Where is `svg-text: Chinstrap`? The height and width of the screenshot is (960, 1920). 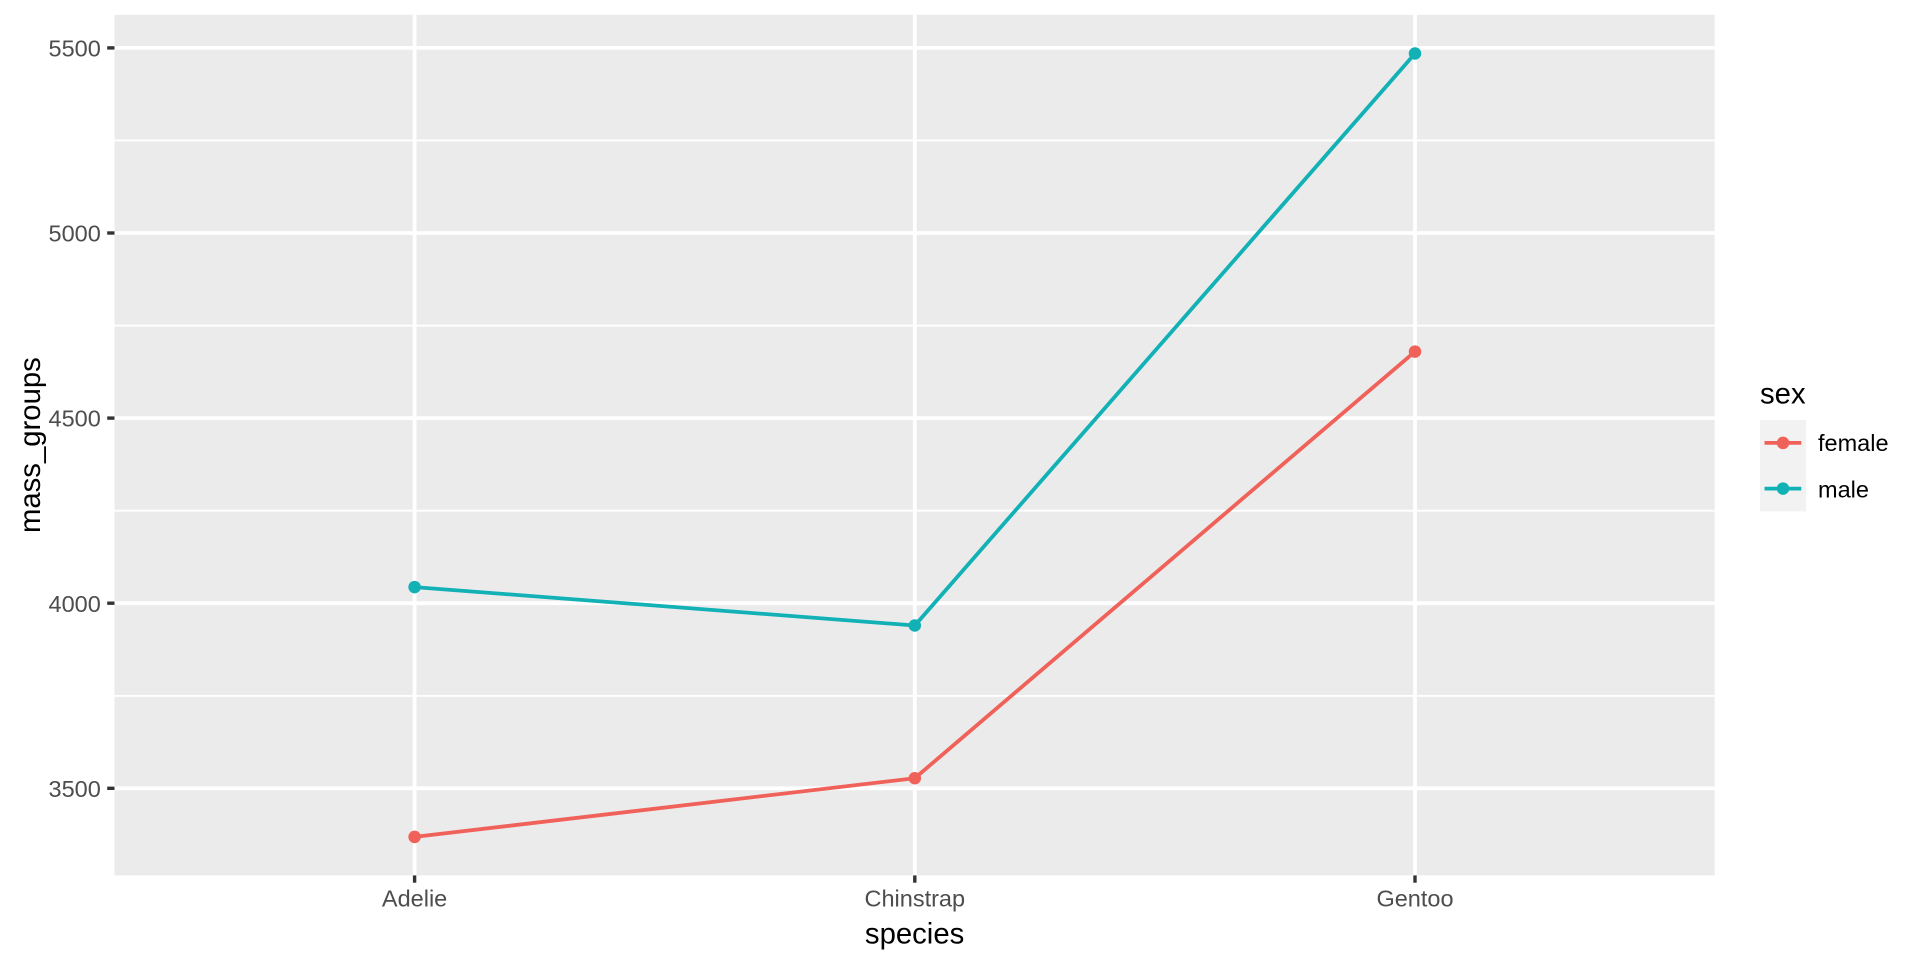
svg-text: Chinstrap is located at coordinates (915, 898).